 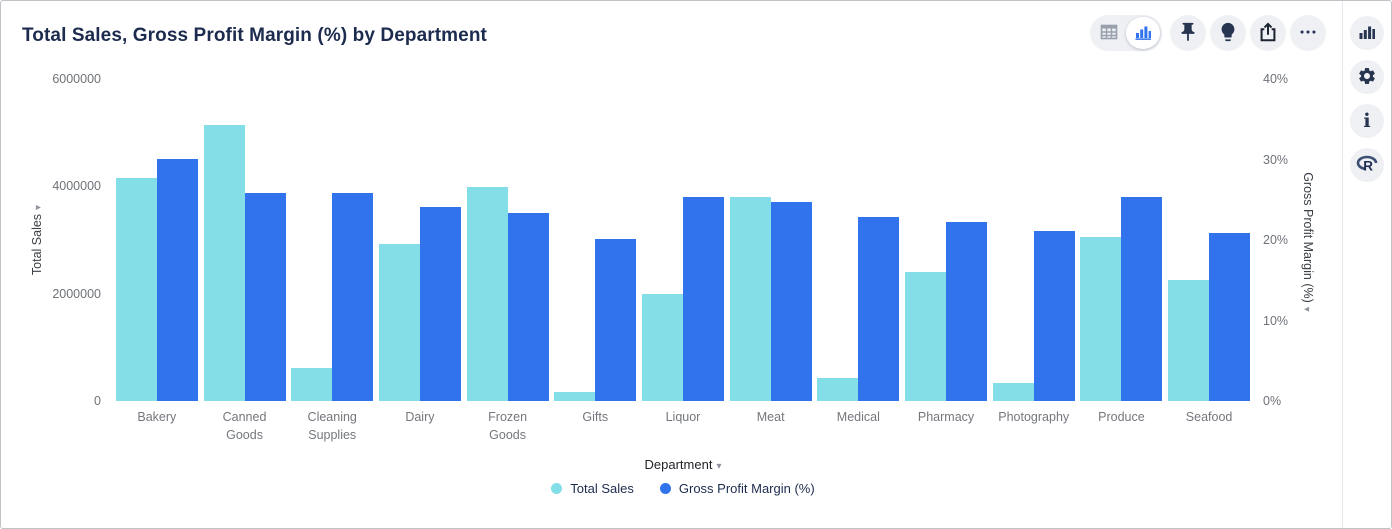 What do you see at coordinates (353, 297) in the screenshot?
I see `bar-gross-profit-margin-cleaning-supplies` at bounding box center [353, 297].